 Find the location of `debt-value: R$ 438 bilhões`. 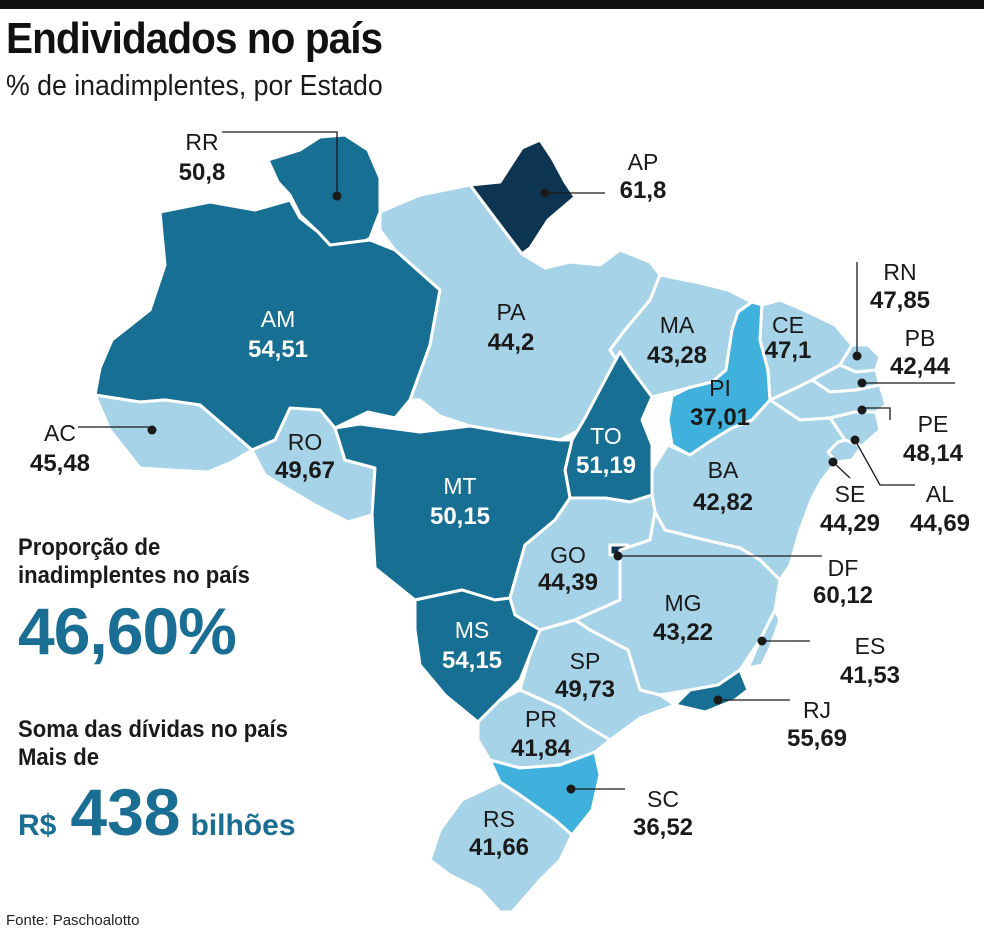

debt-value: R$ 438 bilhões is located at coordinates (157, 812).